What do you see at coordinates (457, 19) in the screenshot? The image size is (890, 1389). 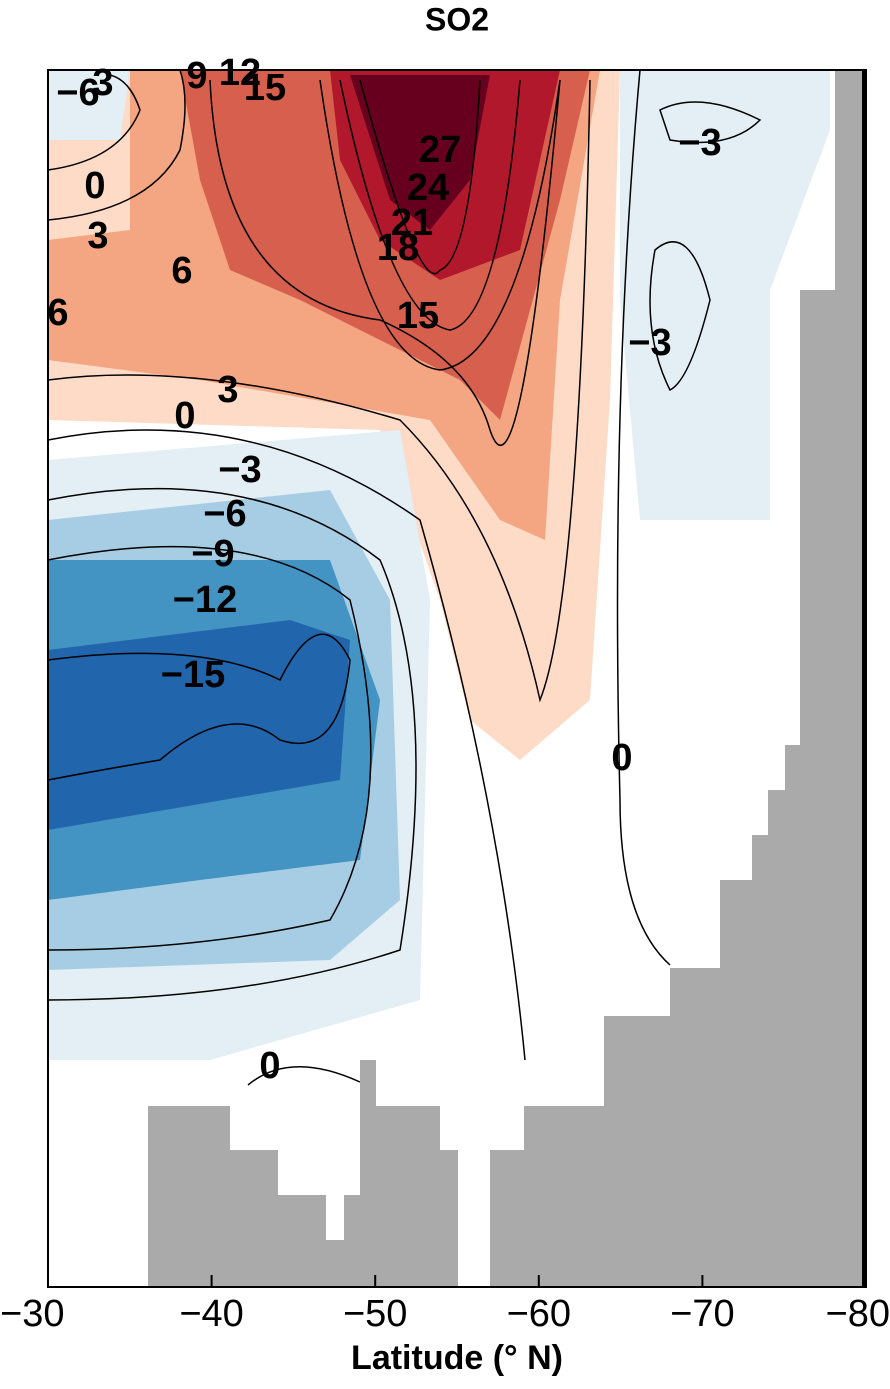 I see `chart-title: SO2` at bounding box center [457, 19].